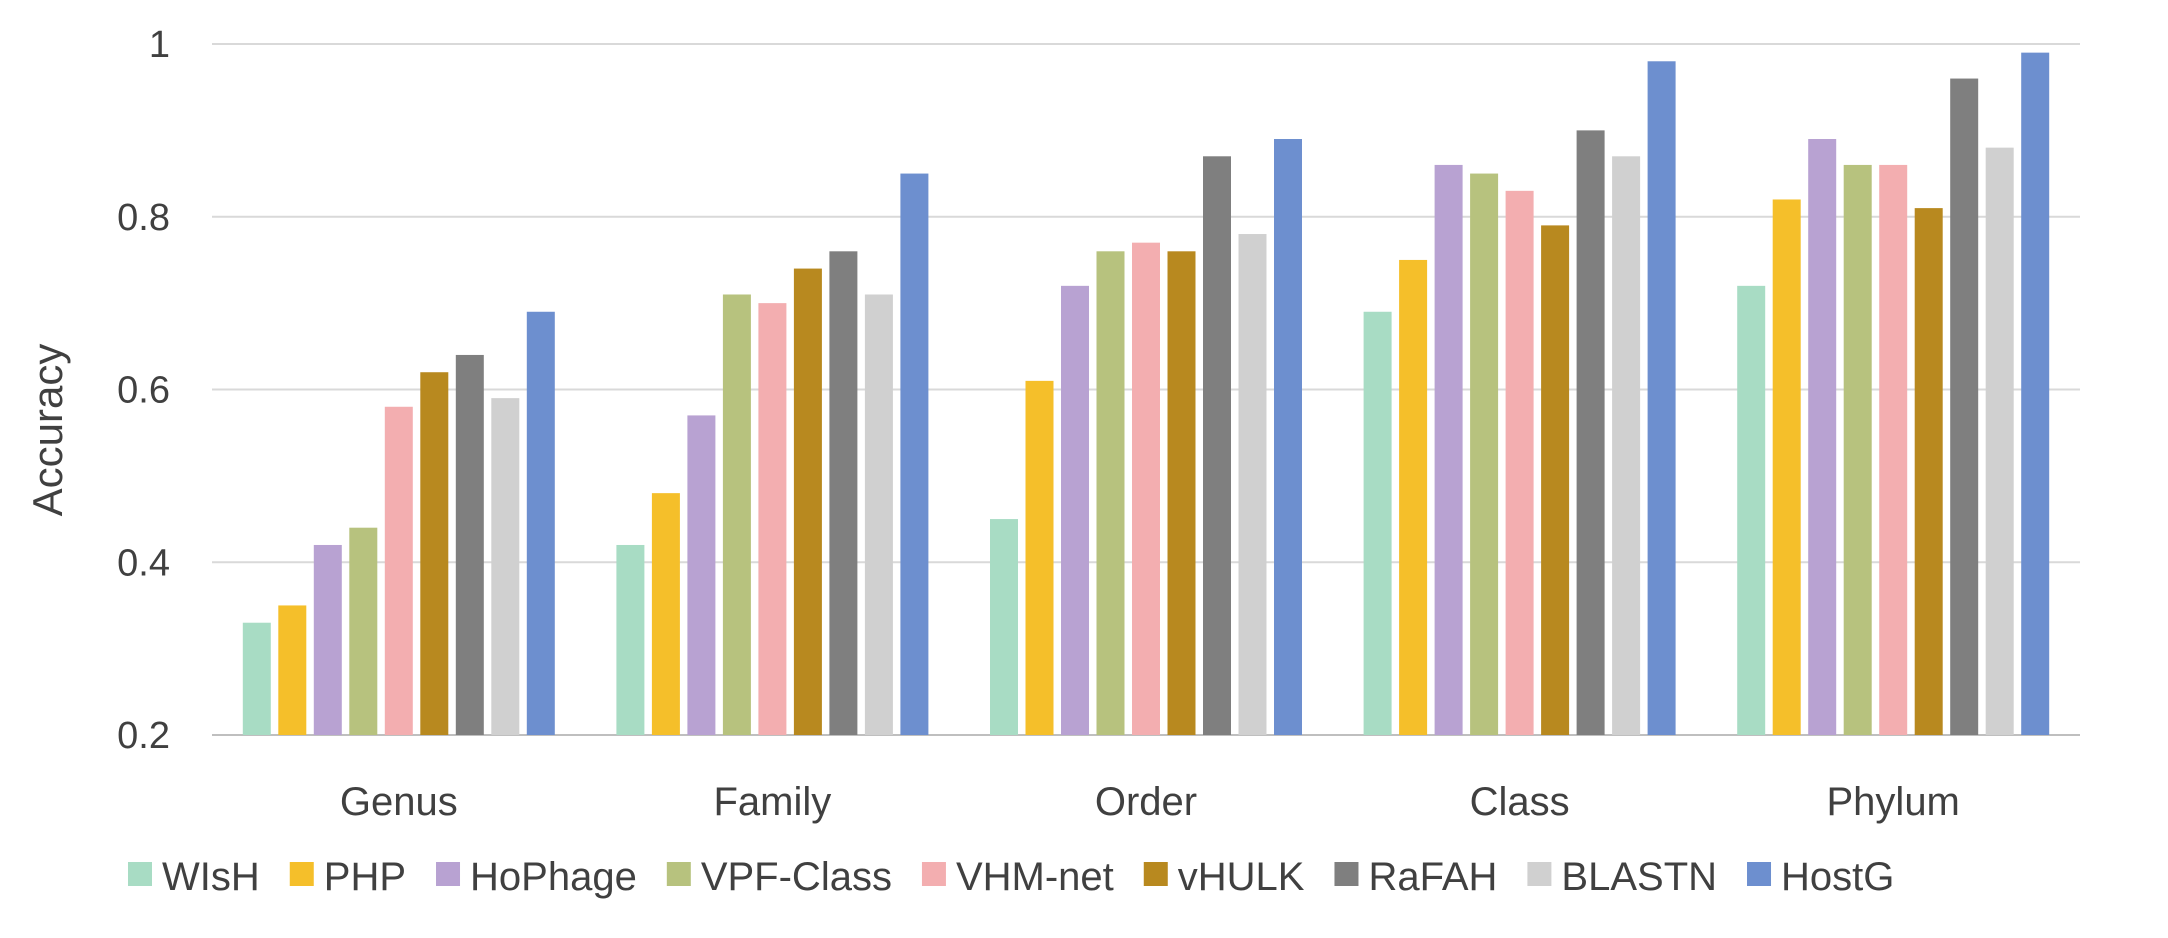 This screenshot has height=938, width=2168. What do you see at coordinates (434, 553) in the screenshot?
I see `bar-vhulk-genus` at bounding box center [434, 553].